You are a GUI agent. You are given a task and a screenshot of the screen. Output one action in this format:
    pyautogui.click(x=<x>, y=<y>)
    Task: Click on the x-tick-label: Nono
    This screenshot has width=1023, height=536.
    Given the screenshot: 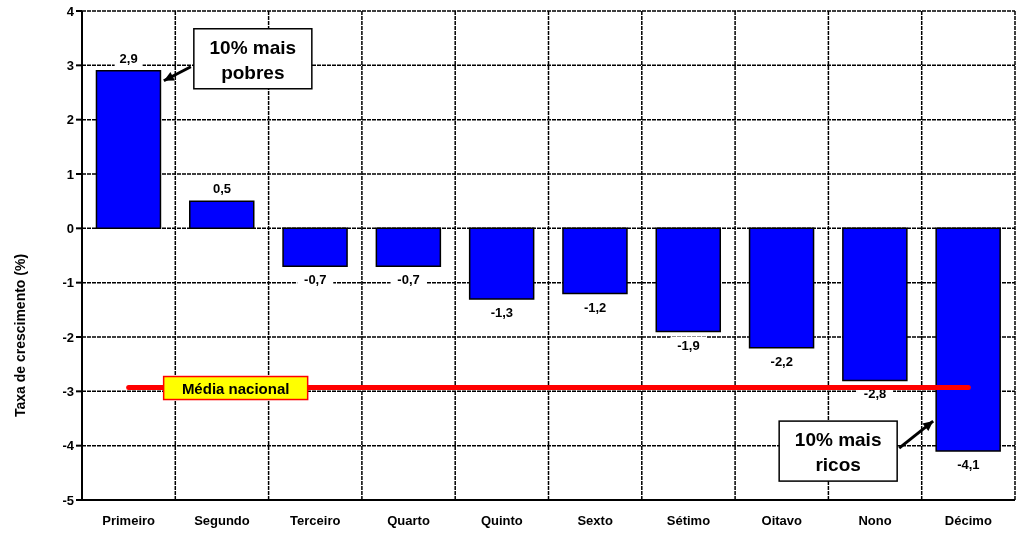 What is the action you would take?
    pyautogui.click(x=875, y=521)
    